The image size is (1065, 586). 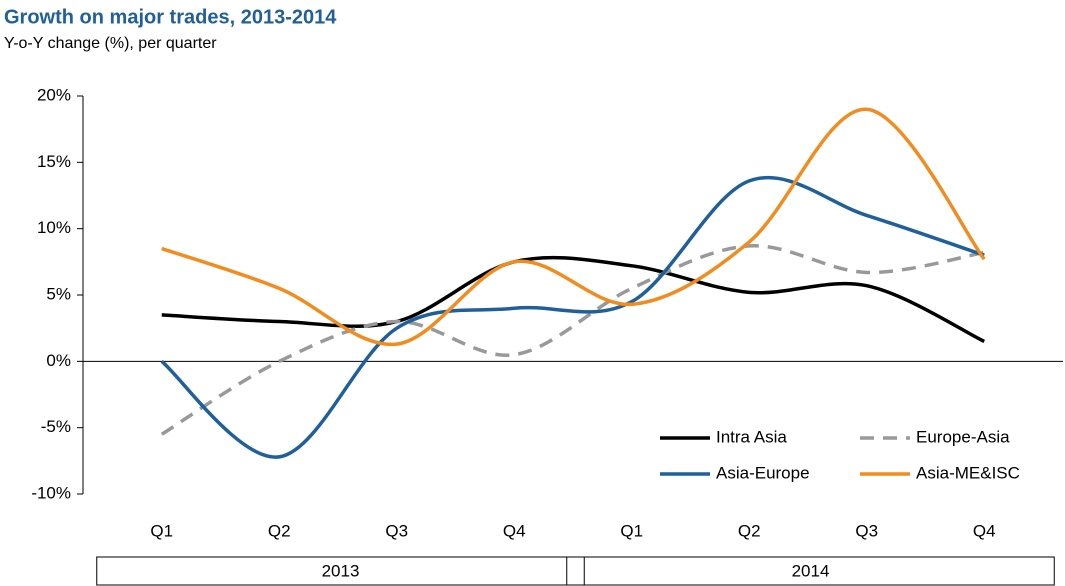 What do you see at coordinates (58, 293) in the screenshot?
I see `y-tick-label: 5%` at bounding box center [58, 293].